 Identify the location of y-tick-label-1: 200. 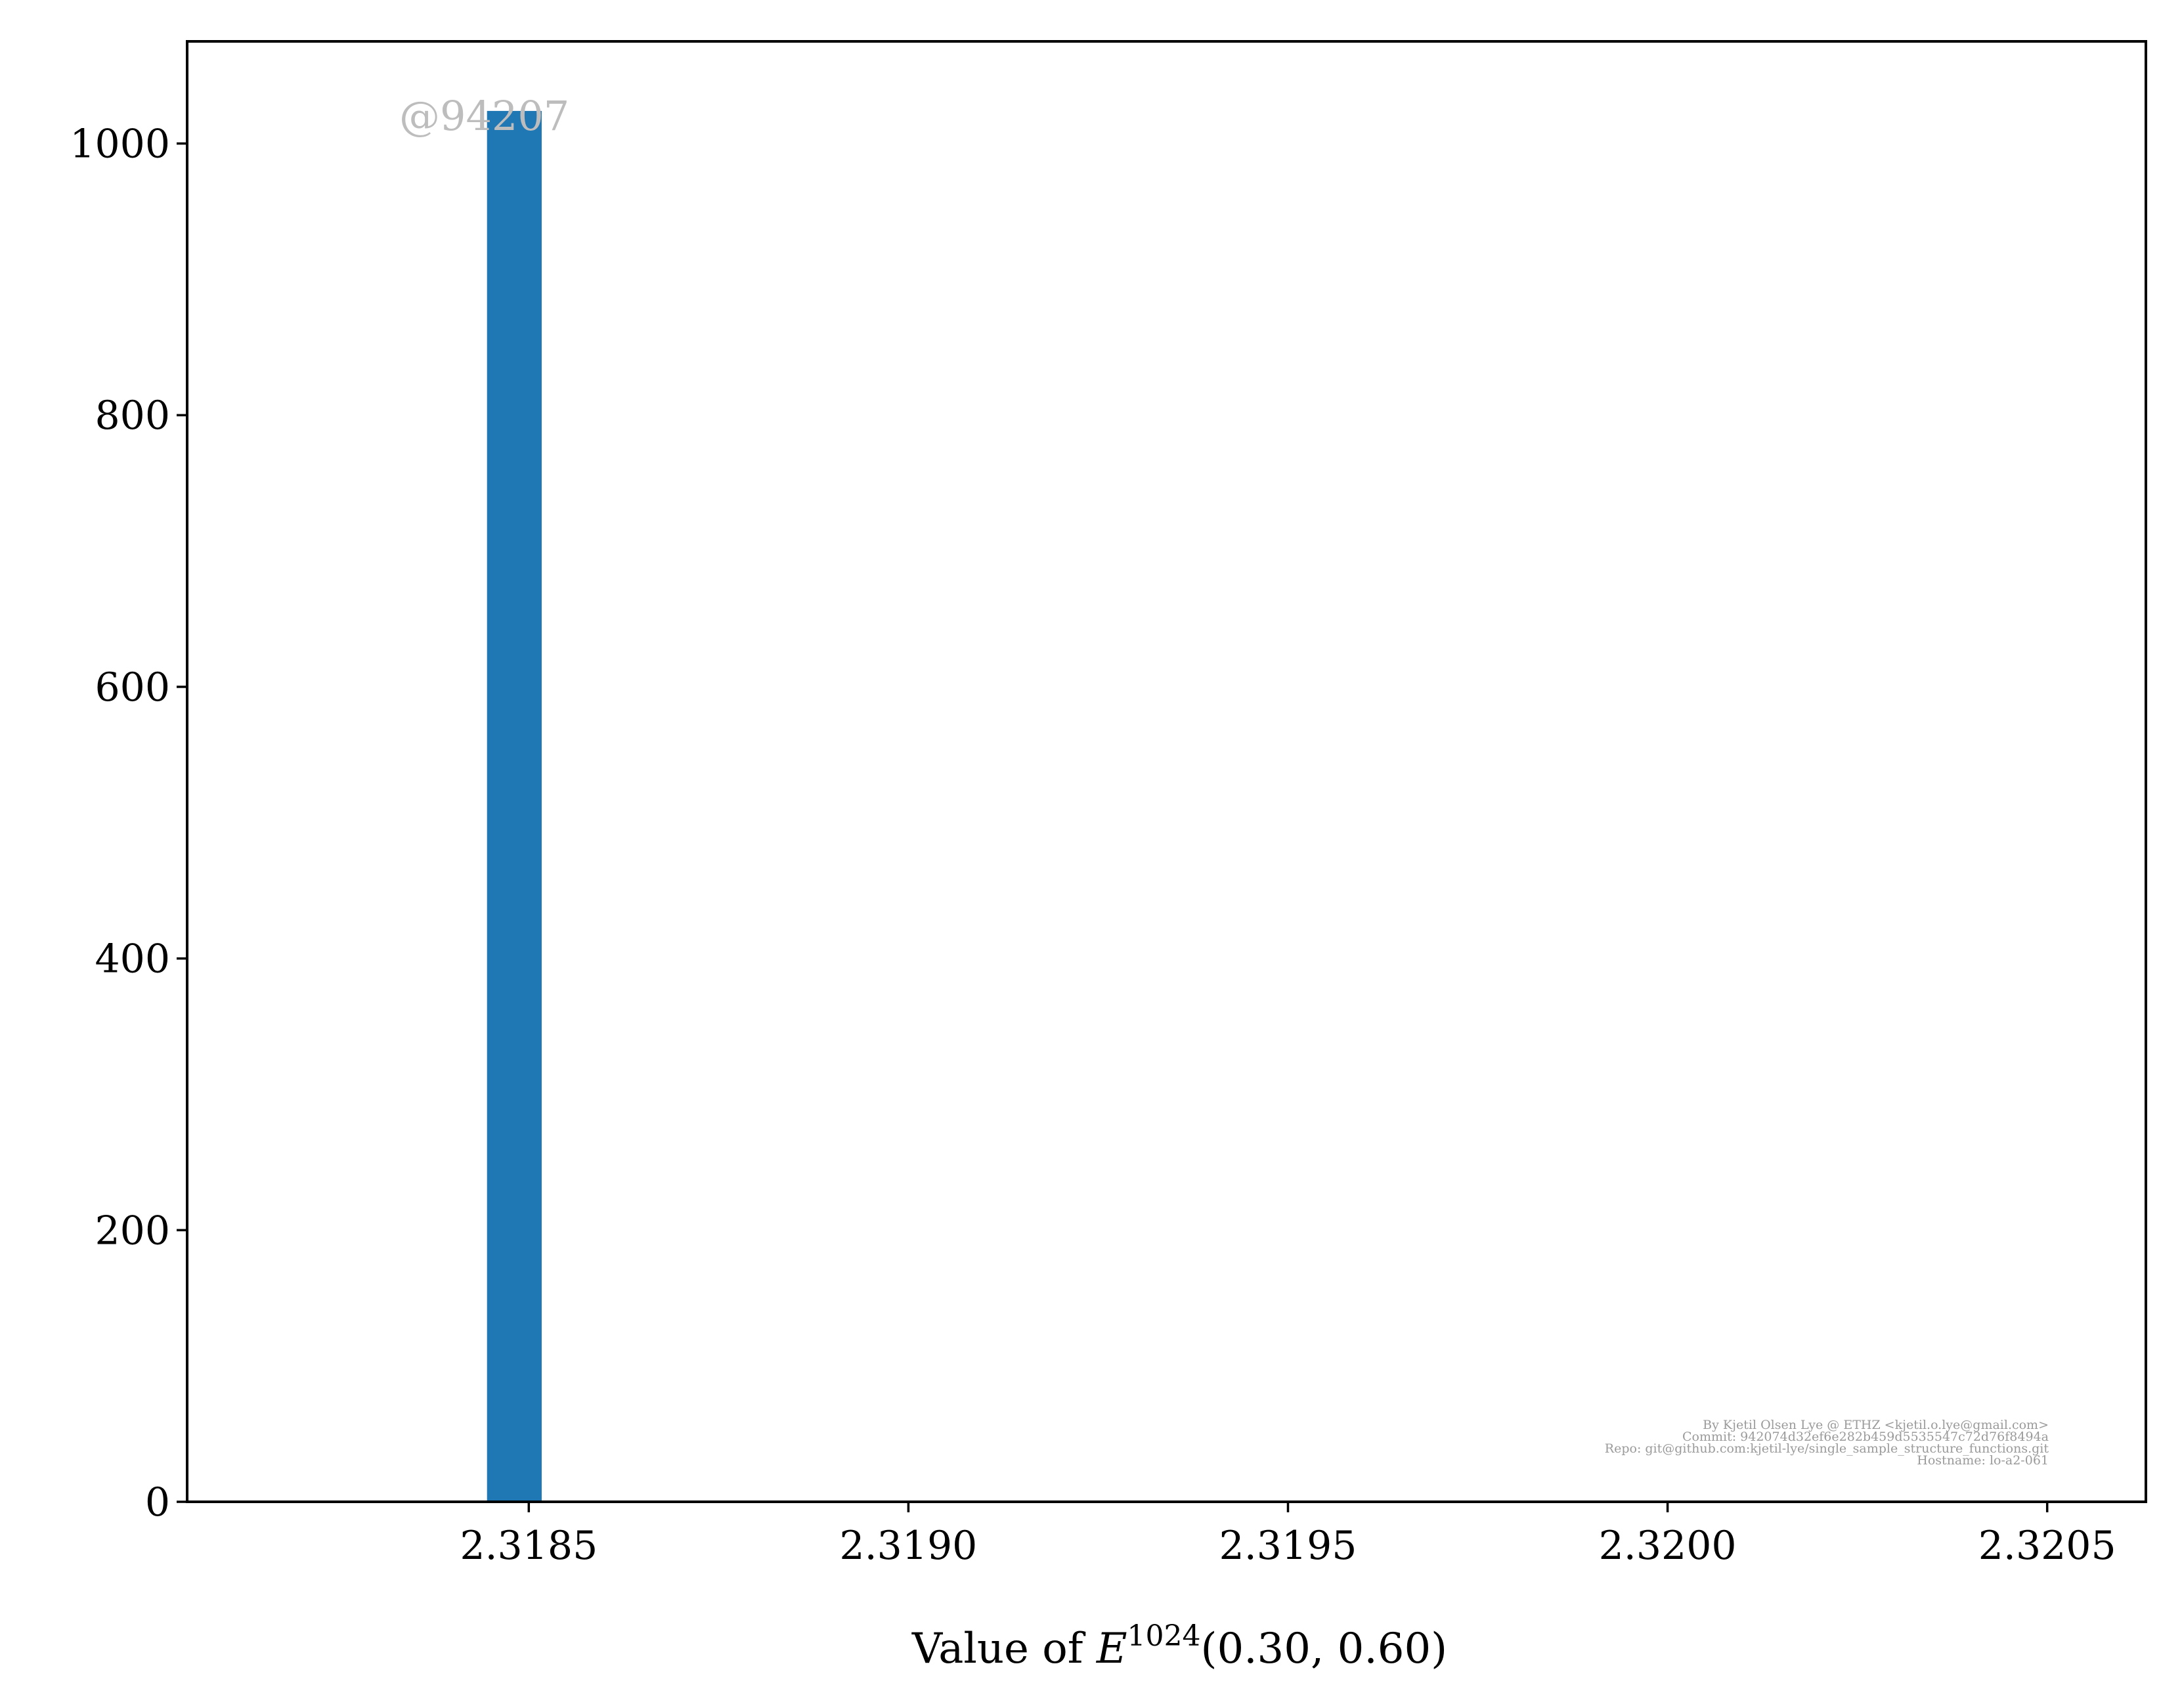
(132, 1231).